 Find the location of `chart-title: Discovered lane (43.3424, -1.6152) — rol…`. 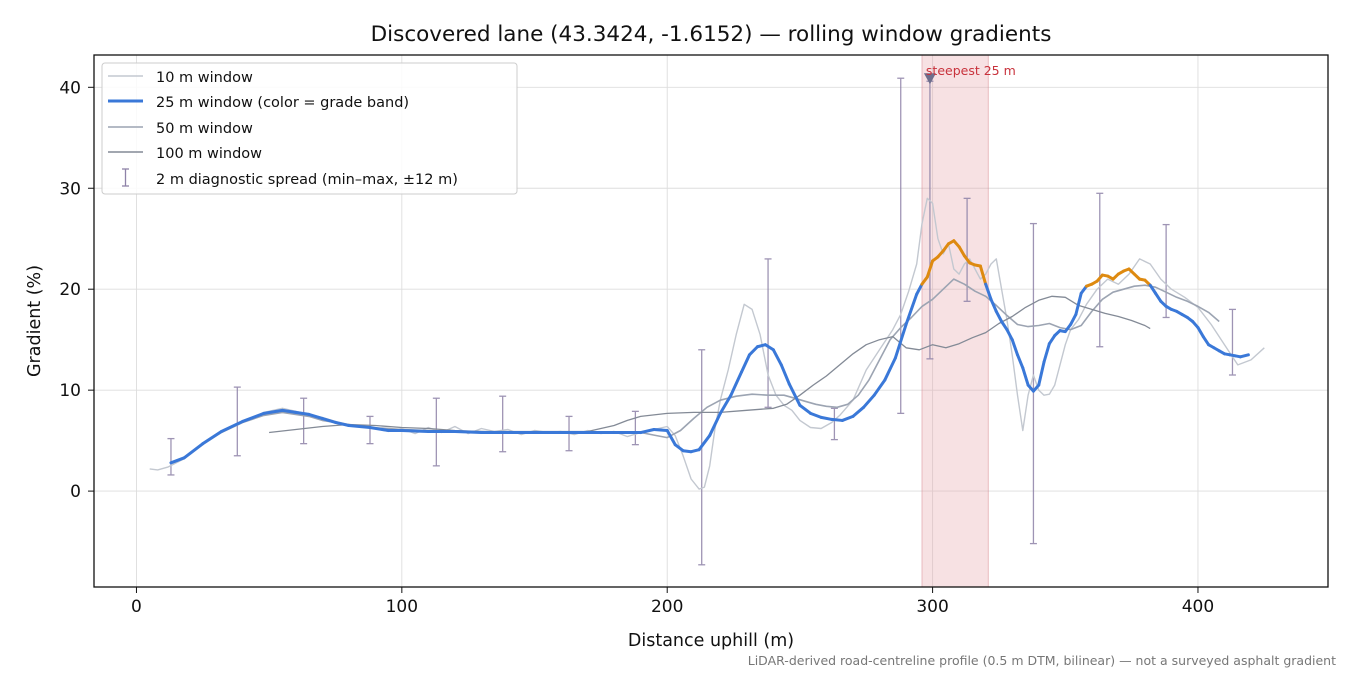

chart-title: Discovered lane (43.3424, -1.6152) — rol… is located at coordinates (711, 34).